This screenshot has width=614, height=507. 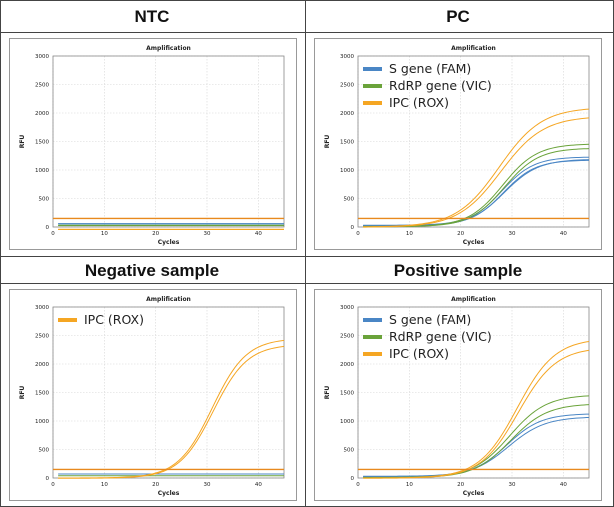 I want to click on row-divider-top, so click(x=307, y=32).